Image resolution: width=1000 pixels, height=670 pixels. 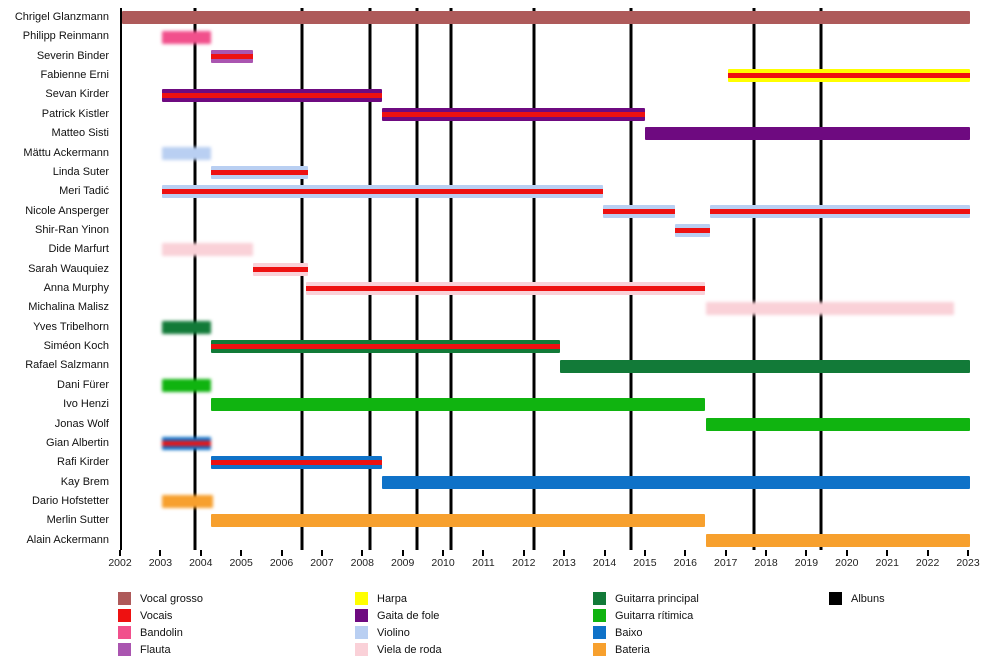 I want to click on member-label: Patrick Kistler, so click(x=75, y=113).